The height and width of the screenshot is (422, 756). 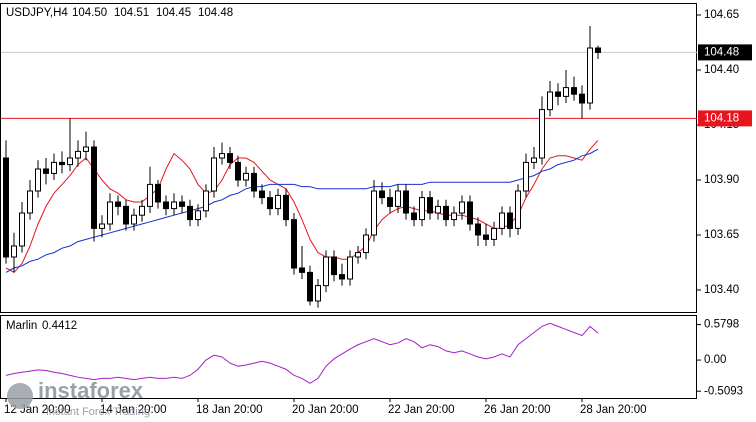 I want to click on y-tick-label: 104.65, so click(x=721, y=15).